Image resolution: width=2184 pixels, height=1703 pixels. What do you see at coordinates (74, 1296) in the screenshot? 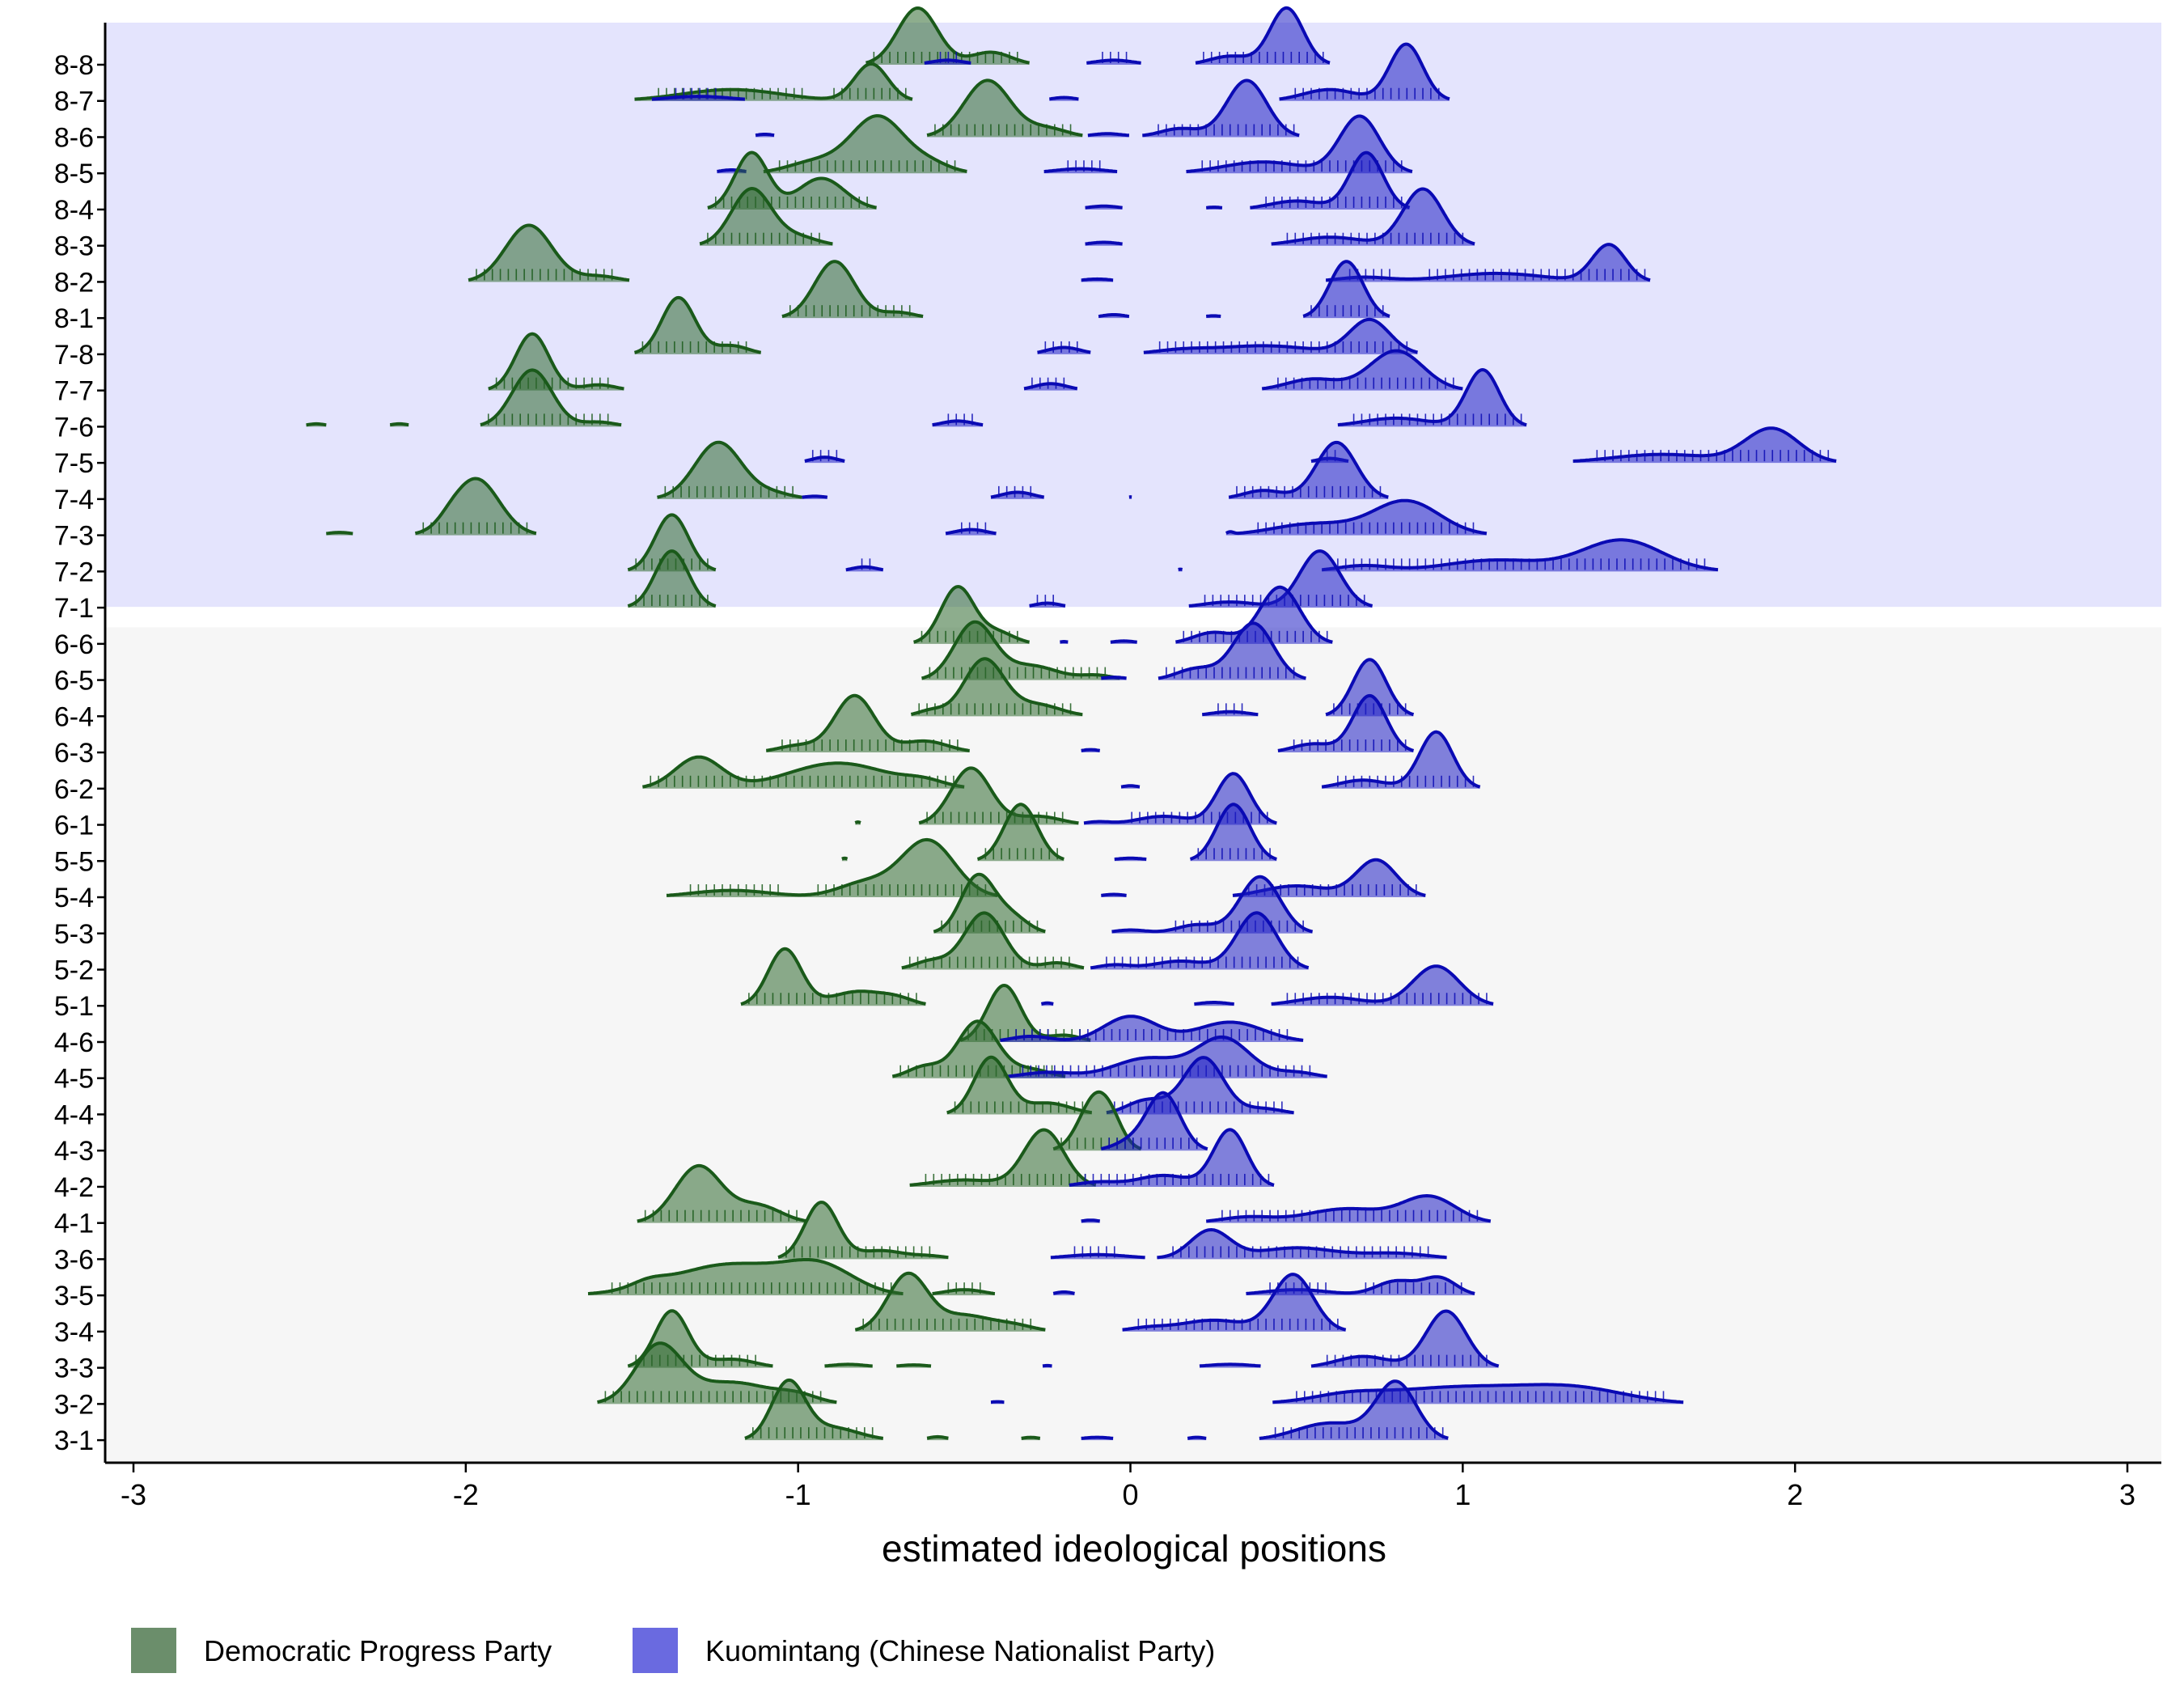
I see `y-tick-label: 3-5` at bounding box center [74, 1296].